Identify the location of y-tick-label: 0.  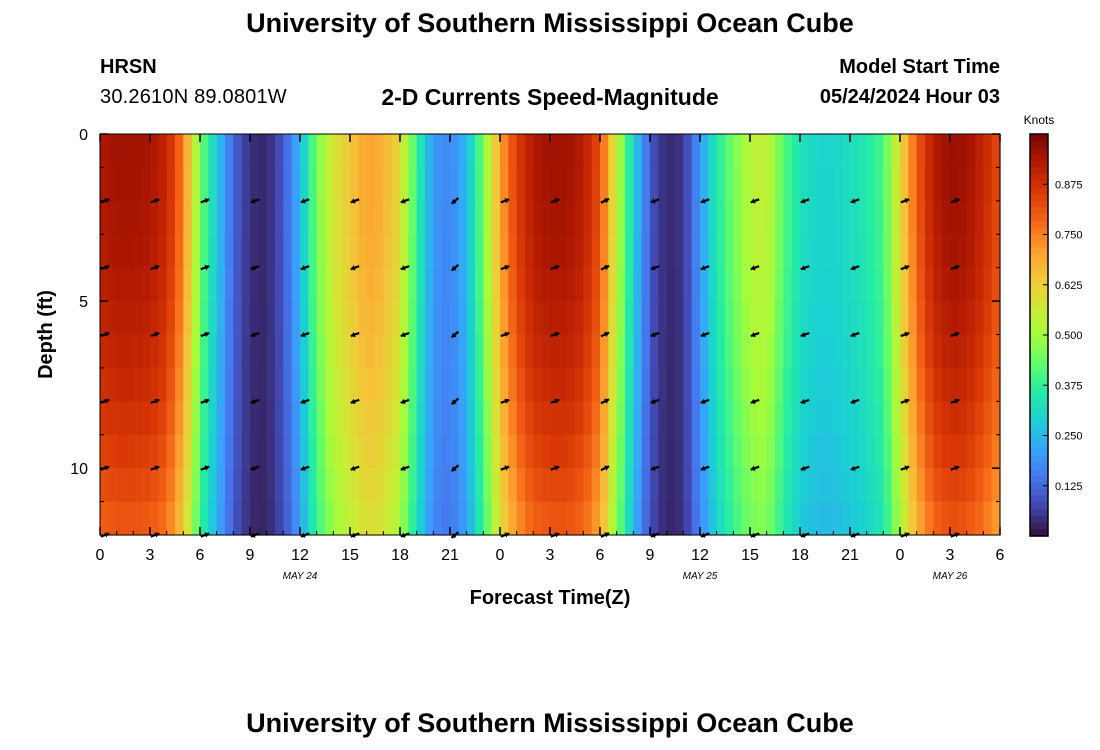
(83, 135).